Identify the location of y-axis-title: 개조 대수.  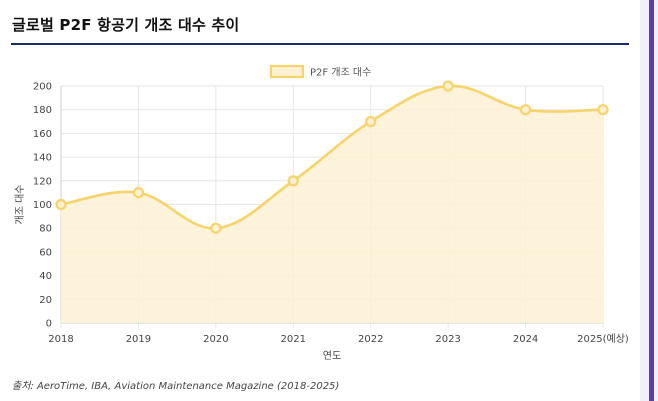
(20, 205).